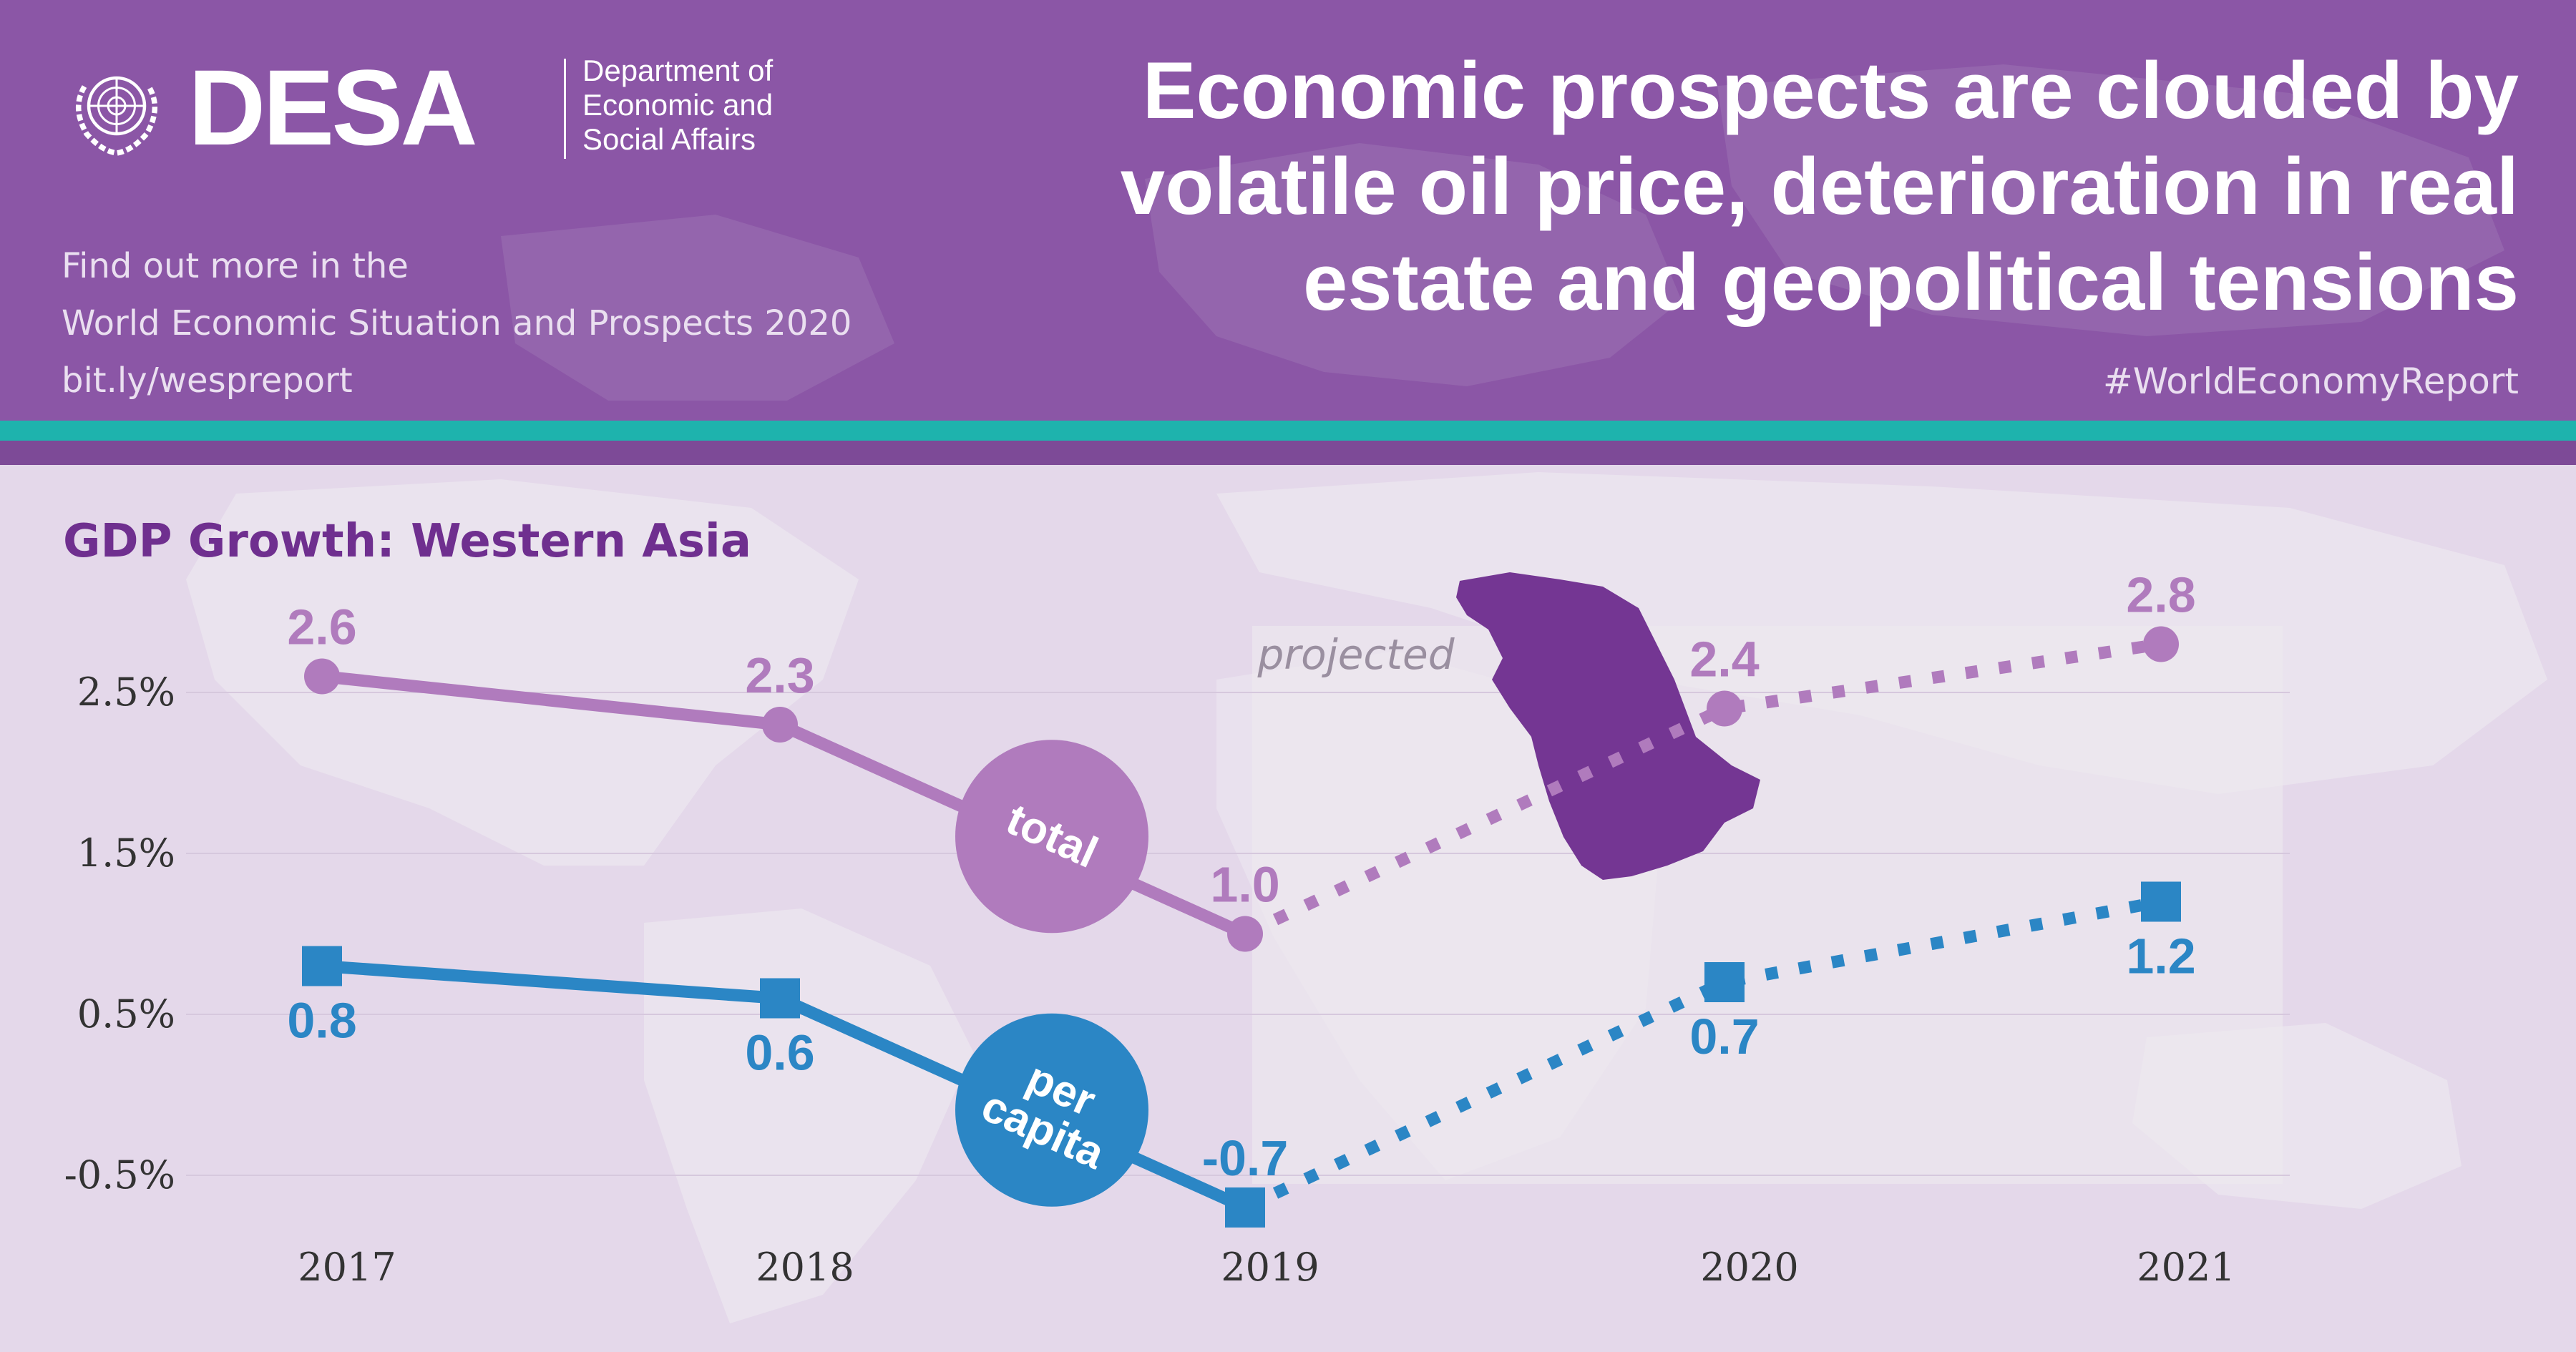 The image size is (2576, 1352). What do you see at coordinates (119, 1175) in the screenshot?
I see `y-tick-label: -0.5%` at bounding box center [119, 1175].